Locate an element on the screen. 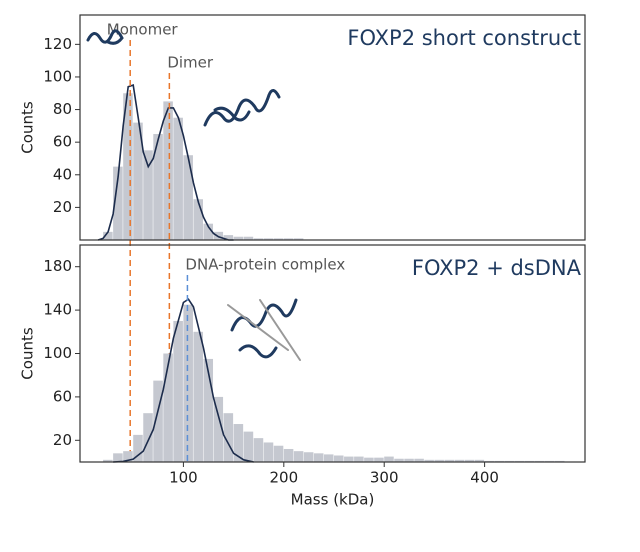  x-tick-label: 200 is located at coordinates (283, 478).